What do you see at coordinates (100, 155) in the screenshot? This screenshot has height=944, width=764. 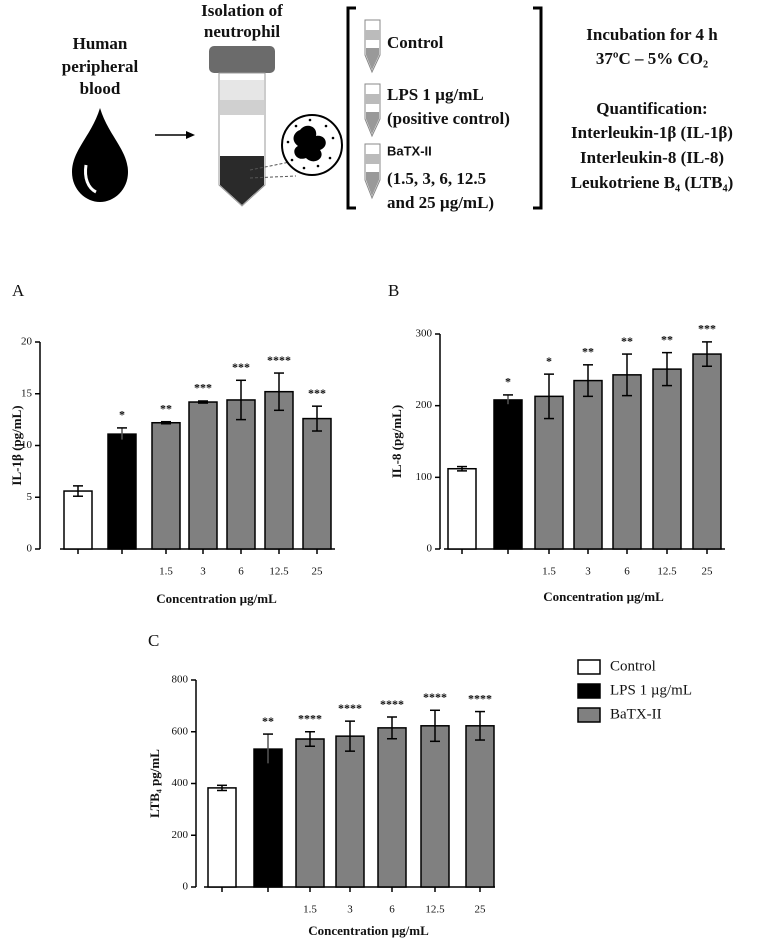 I see `blood-drop` at bounding box center [100, 155].